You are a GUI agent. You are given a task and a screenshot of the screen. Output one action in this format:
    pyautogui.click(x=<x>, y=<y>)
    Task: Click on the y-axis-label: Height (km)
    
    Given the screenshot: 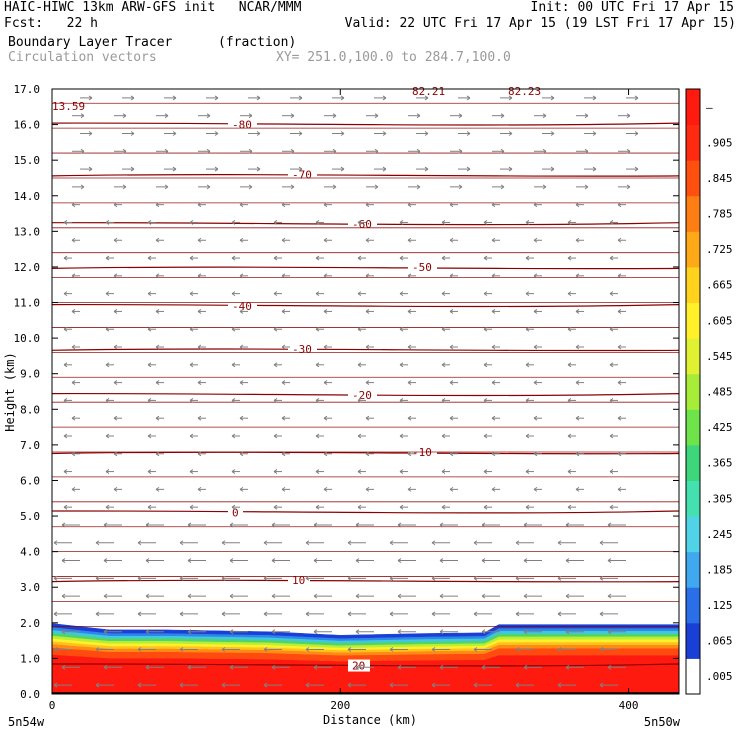 What is the action you would take?
    pyautogui.click(x=10, y=391)
    